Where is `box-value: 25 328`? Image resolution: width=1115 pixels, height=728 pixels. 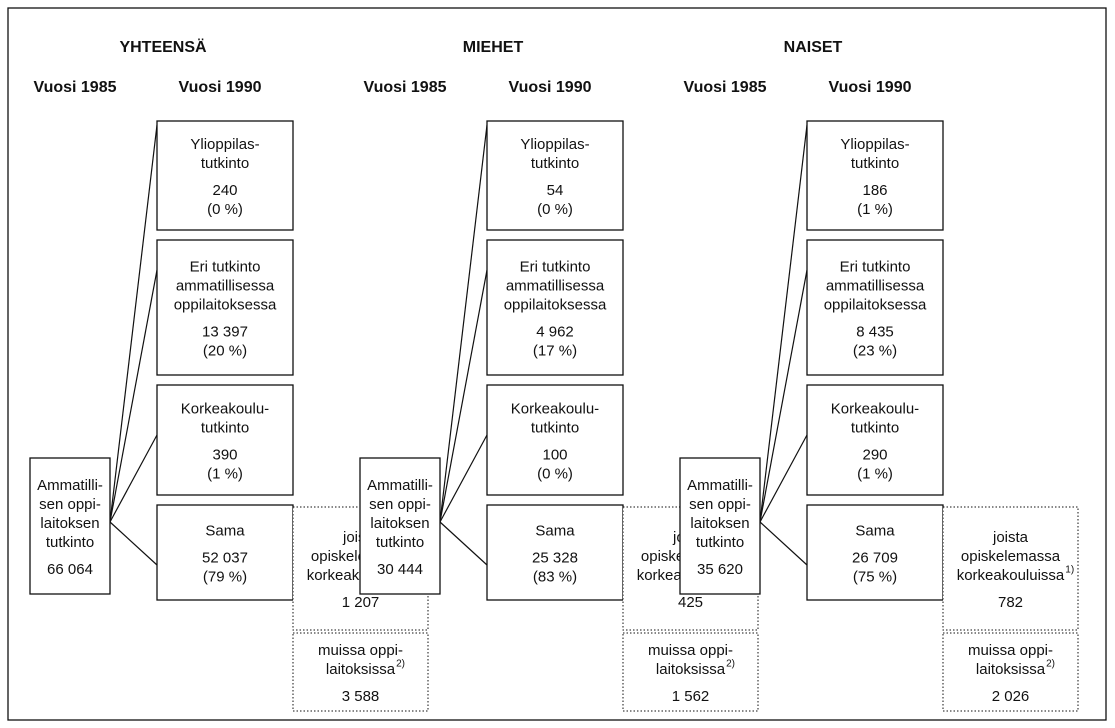 box-value: 25 328 is located at coordinates (555, 557).